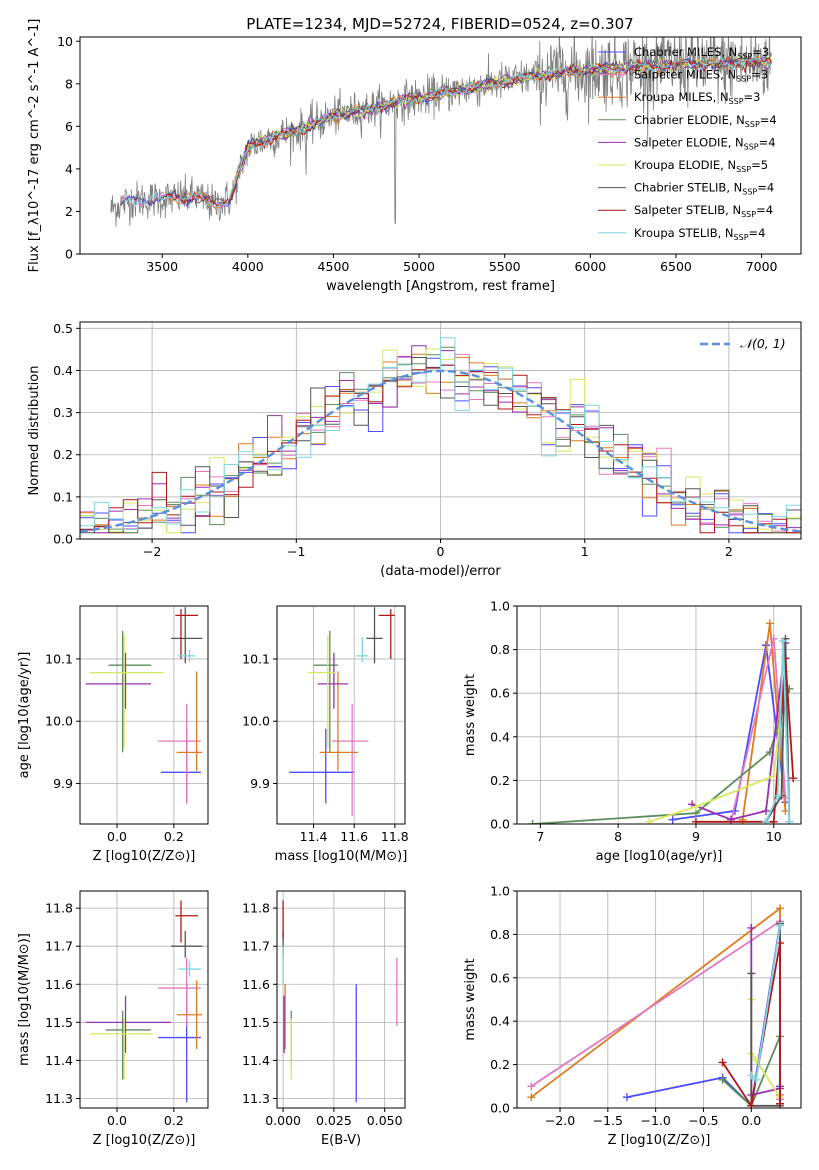 Image resolution: width=819 pixels, height=1170 pixels. I want to click on y-axis-label: age [log10(age/yr)], so click(24, 715).